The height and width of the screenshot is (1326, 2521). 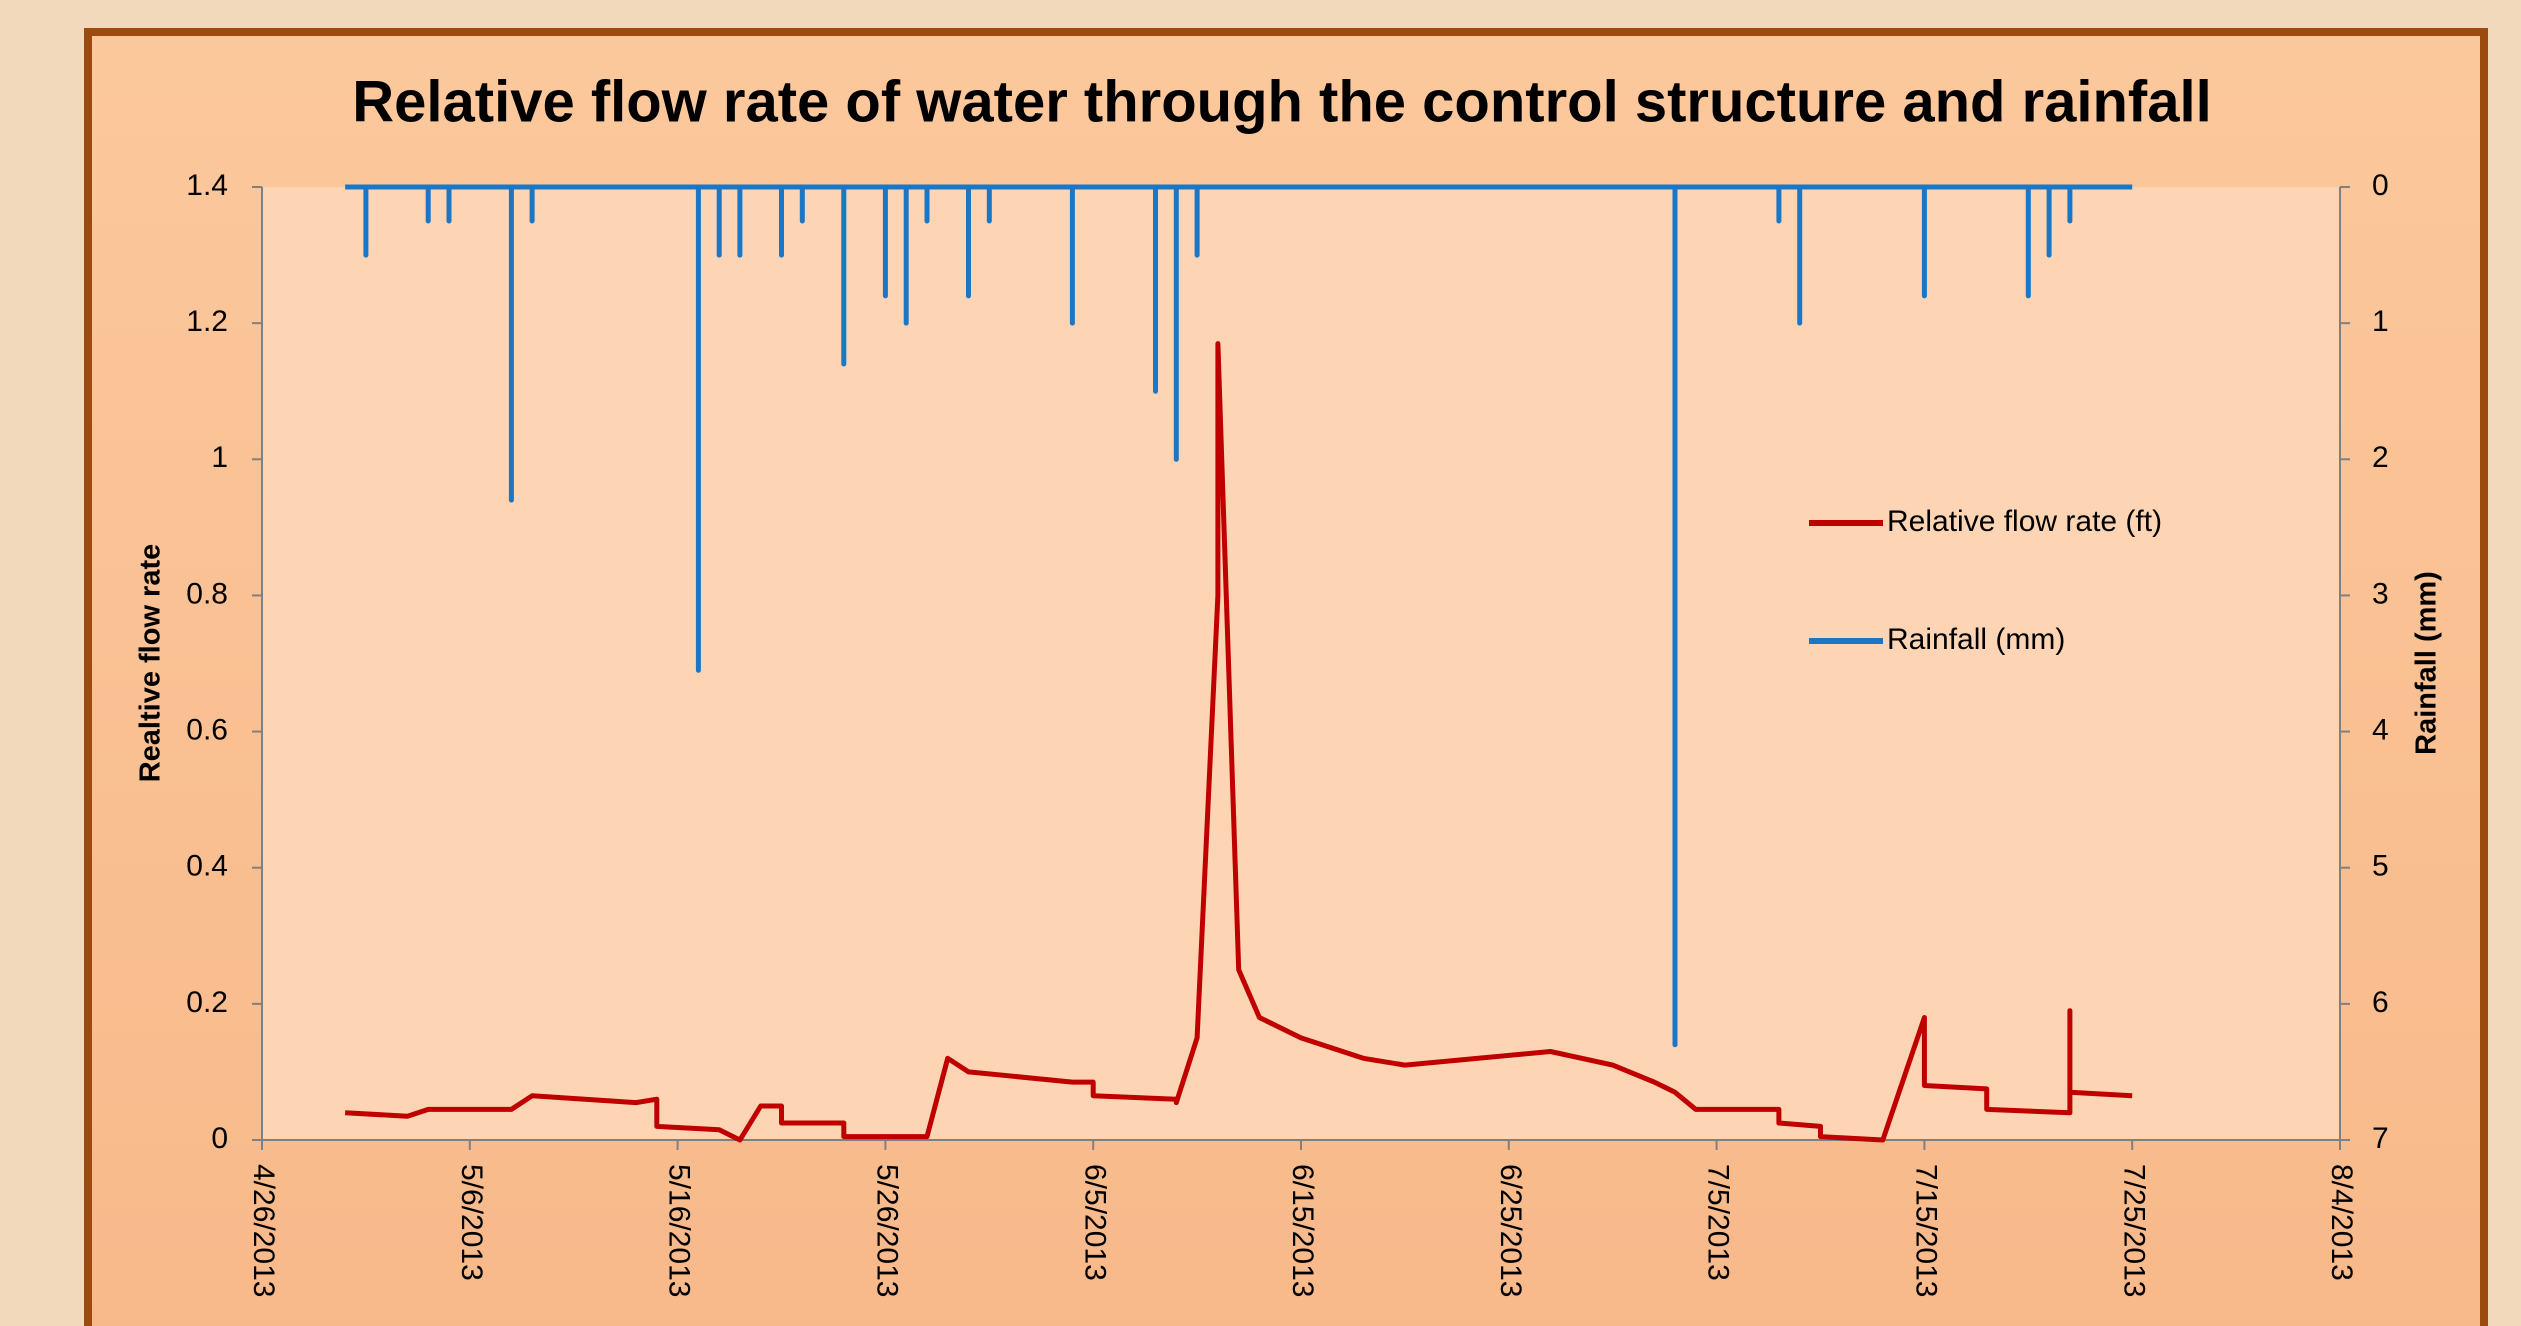 I want to click on y2-tick-label: 3, so click(x=2380, y=593).